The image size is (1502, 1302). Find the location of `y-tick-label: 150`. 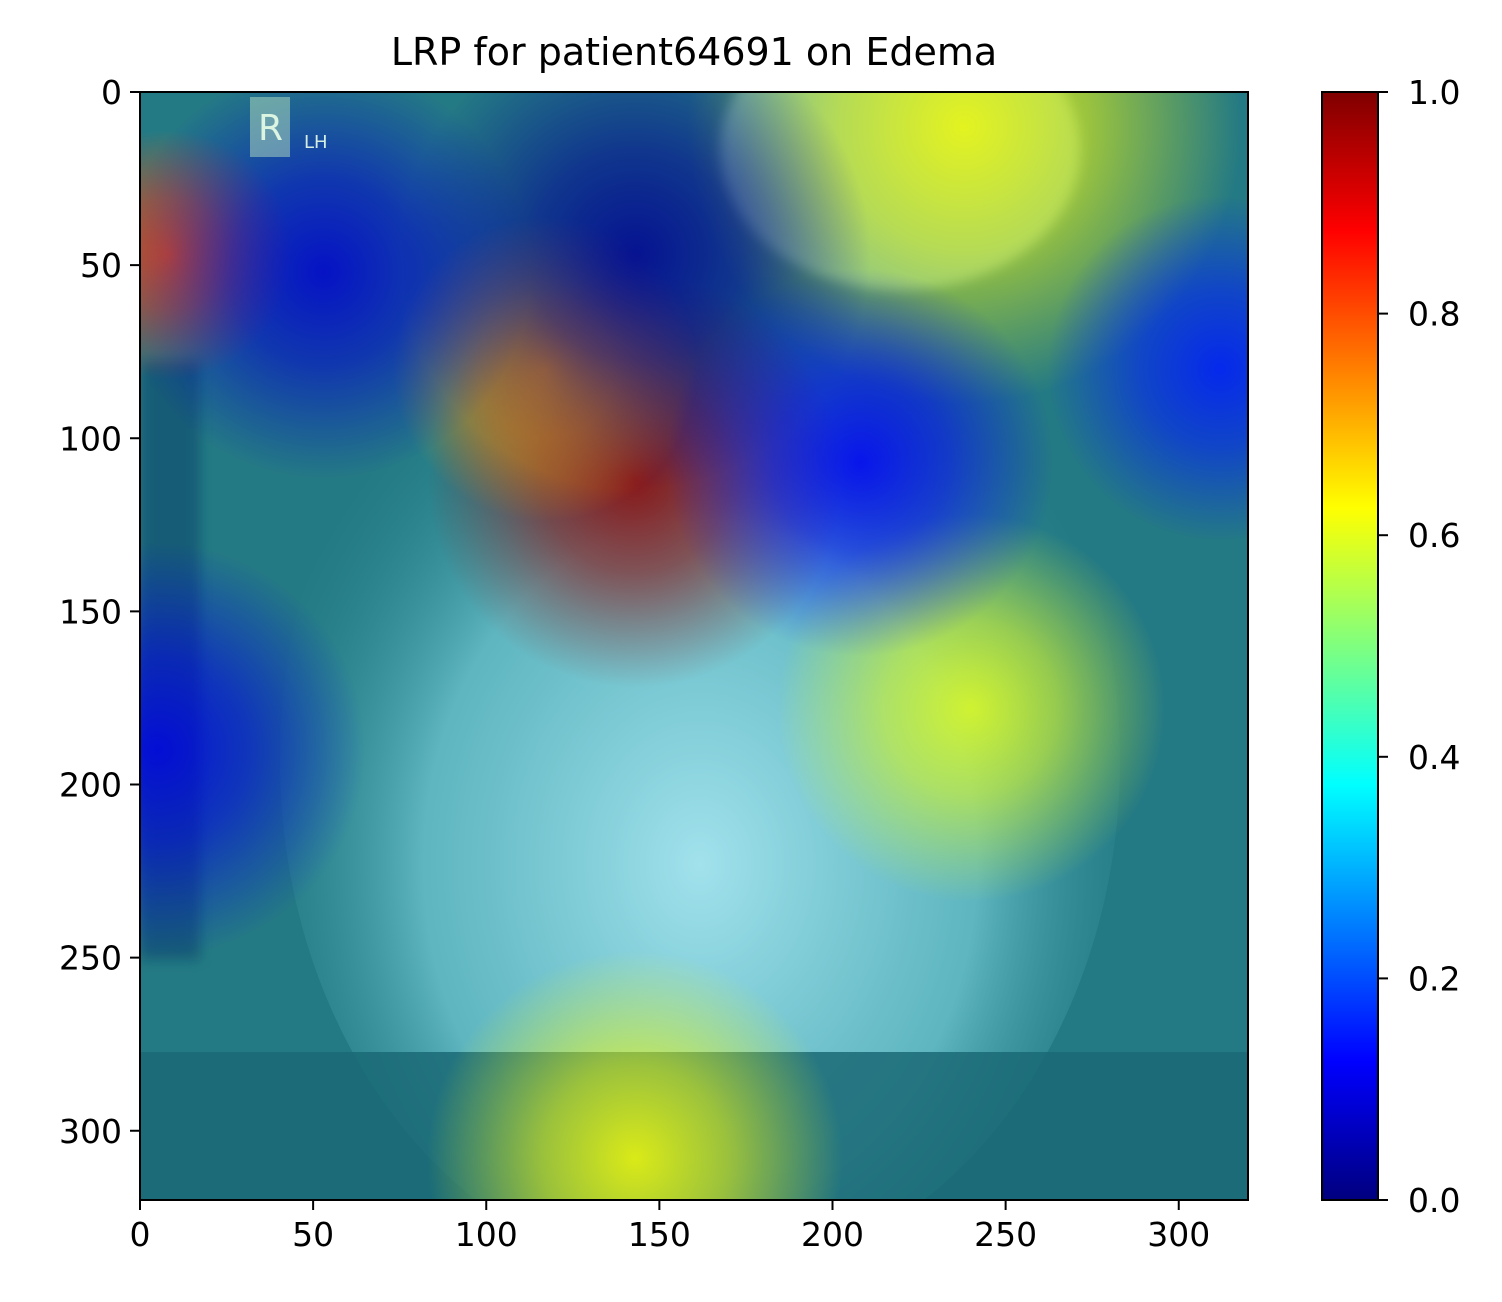

y-tick-label: 150 is located at coordinates (90, 611).